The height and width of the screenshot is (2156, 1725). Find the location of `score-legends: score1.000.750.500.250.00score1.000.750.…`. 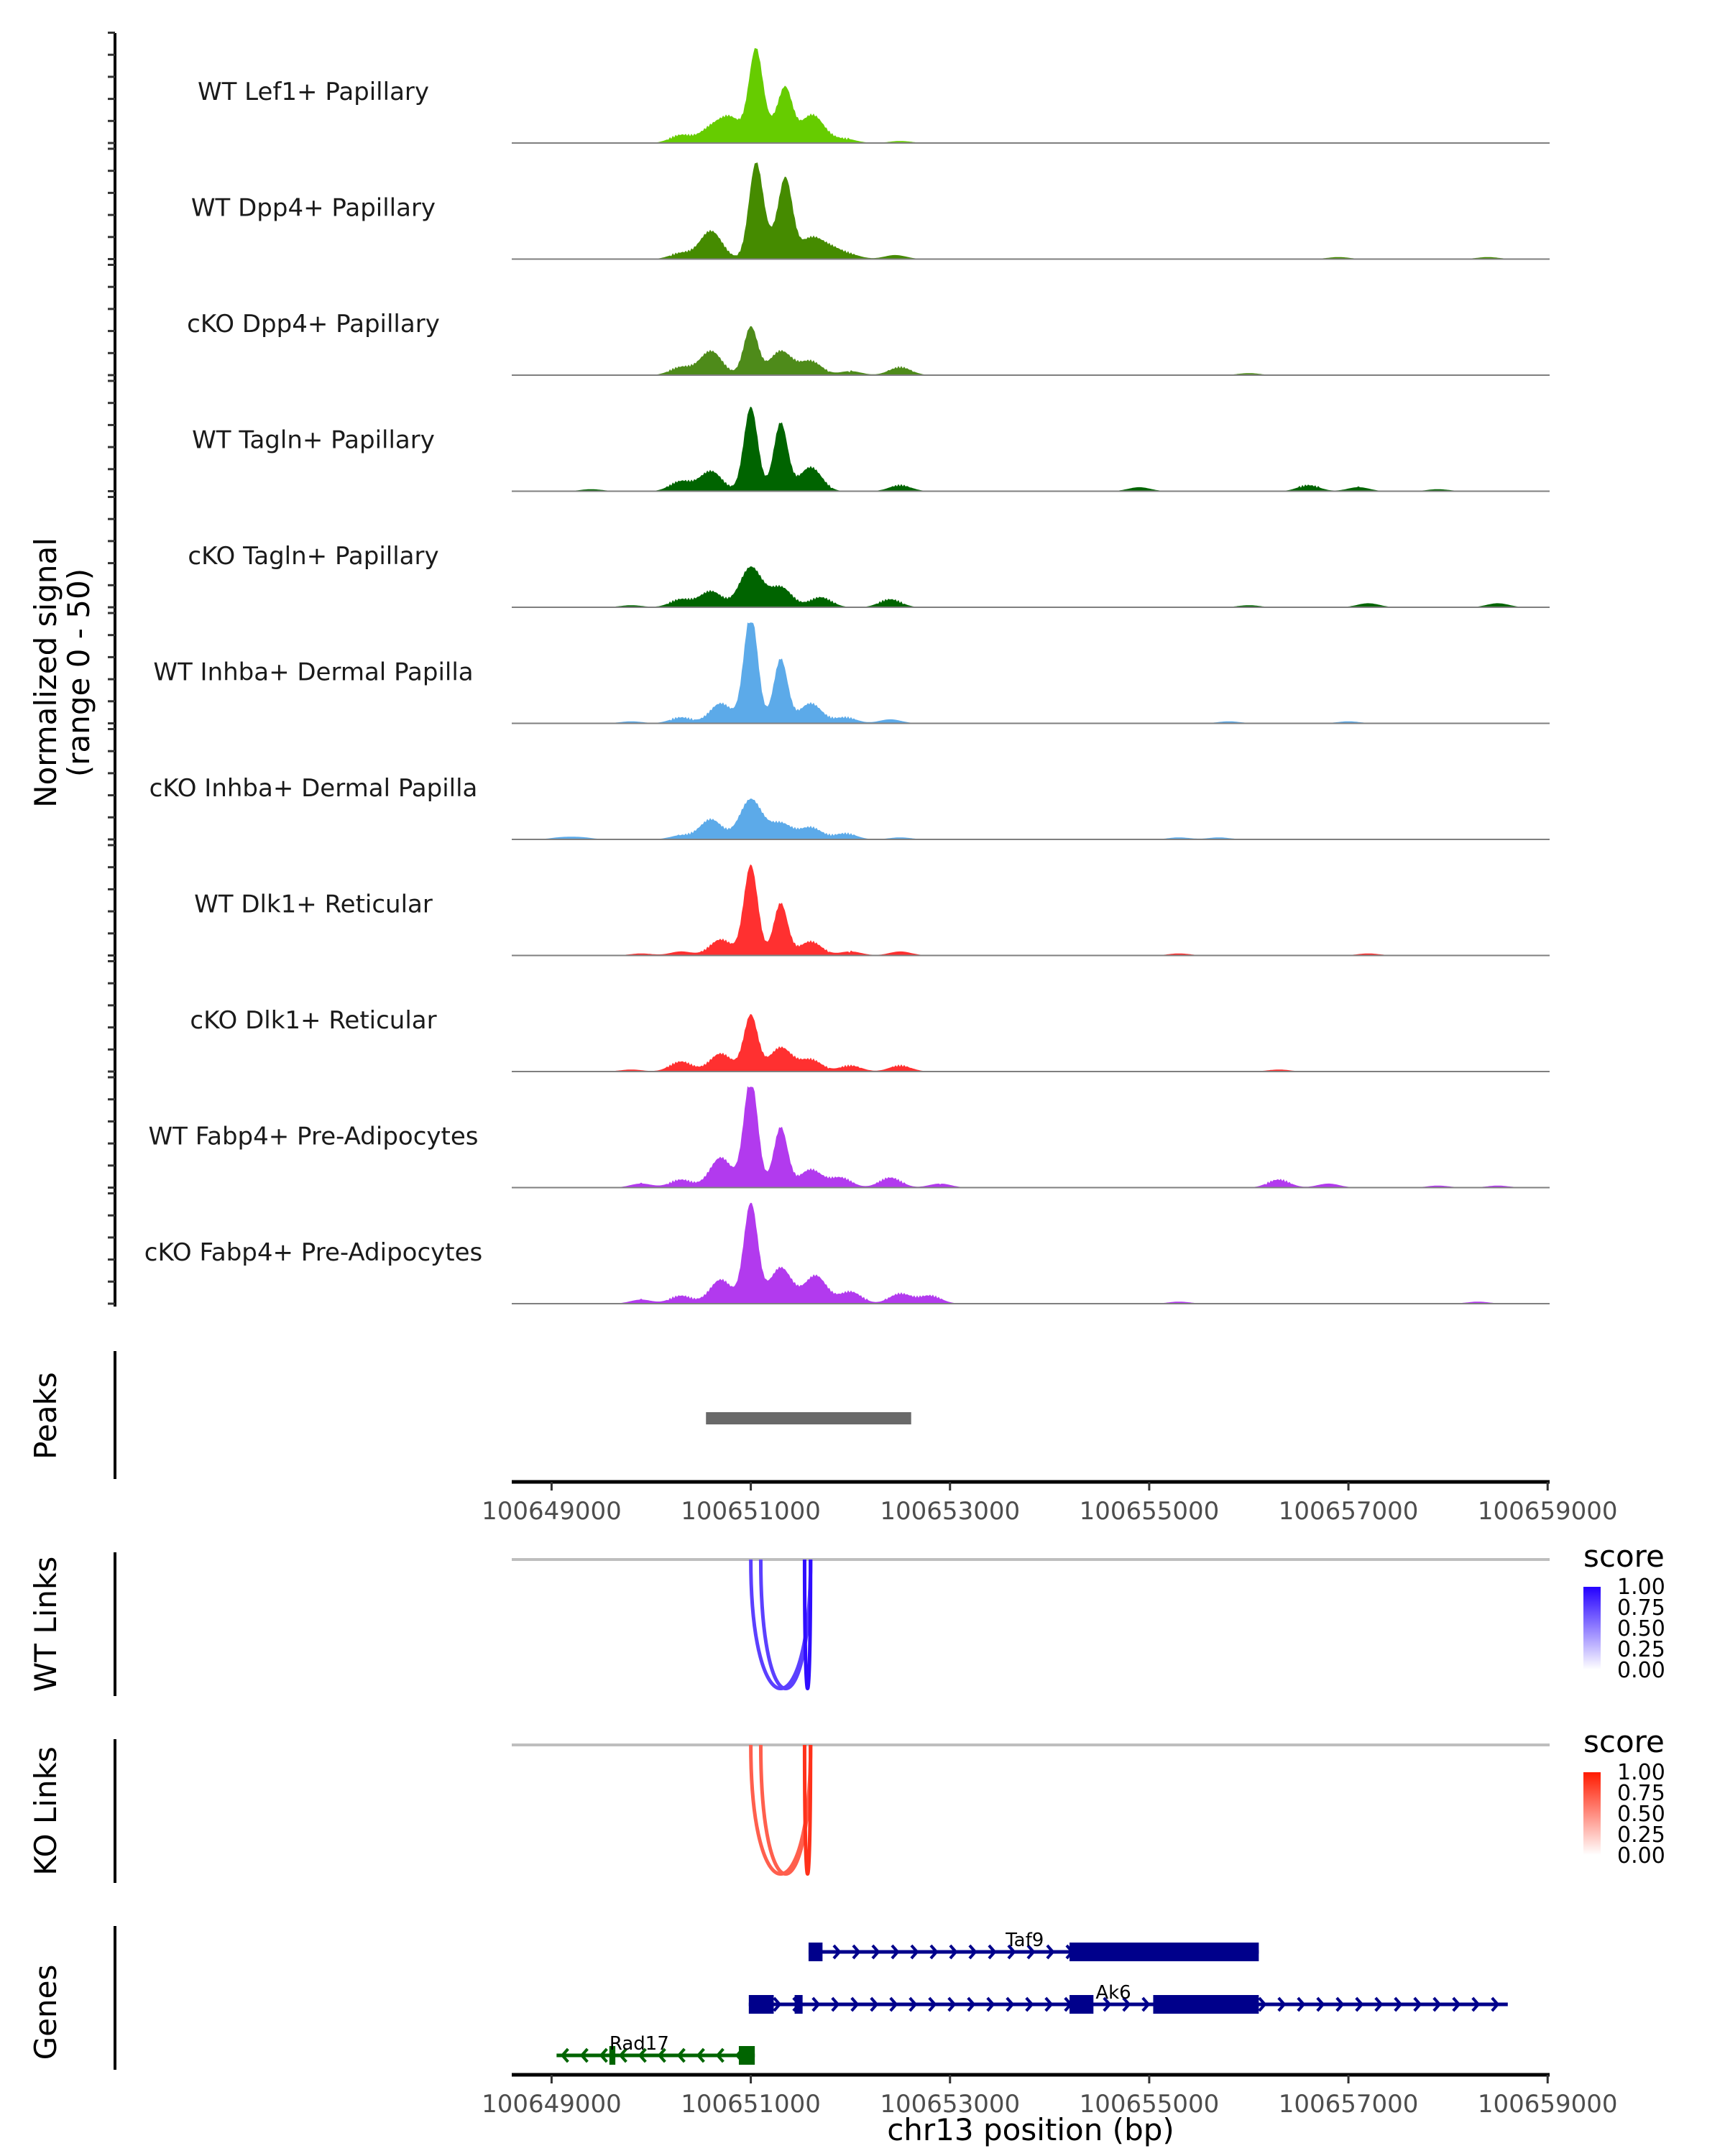

score-legends: score1.000.750.500.250.00score1.000.750.… is located at coordinates (1624, 1704).